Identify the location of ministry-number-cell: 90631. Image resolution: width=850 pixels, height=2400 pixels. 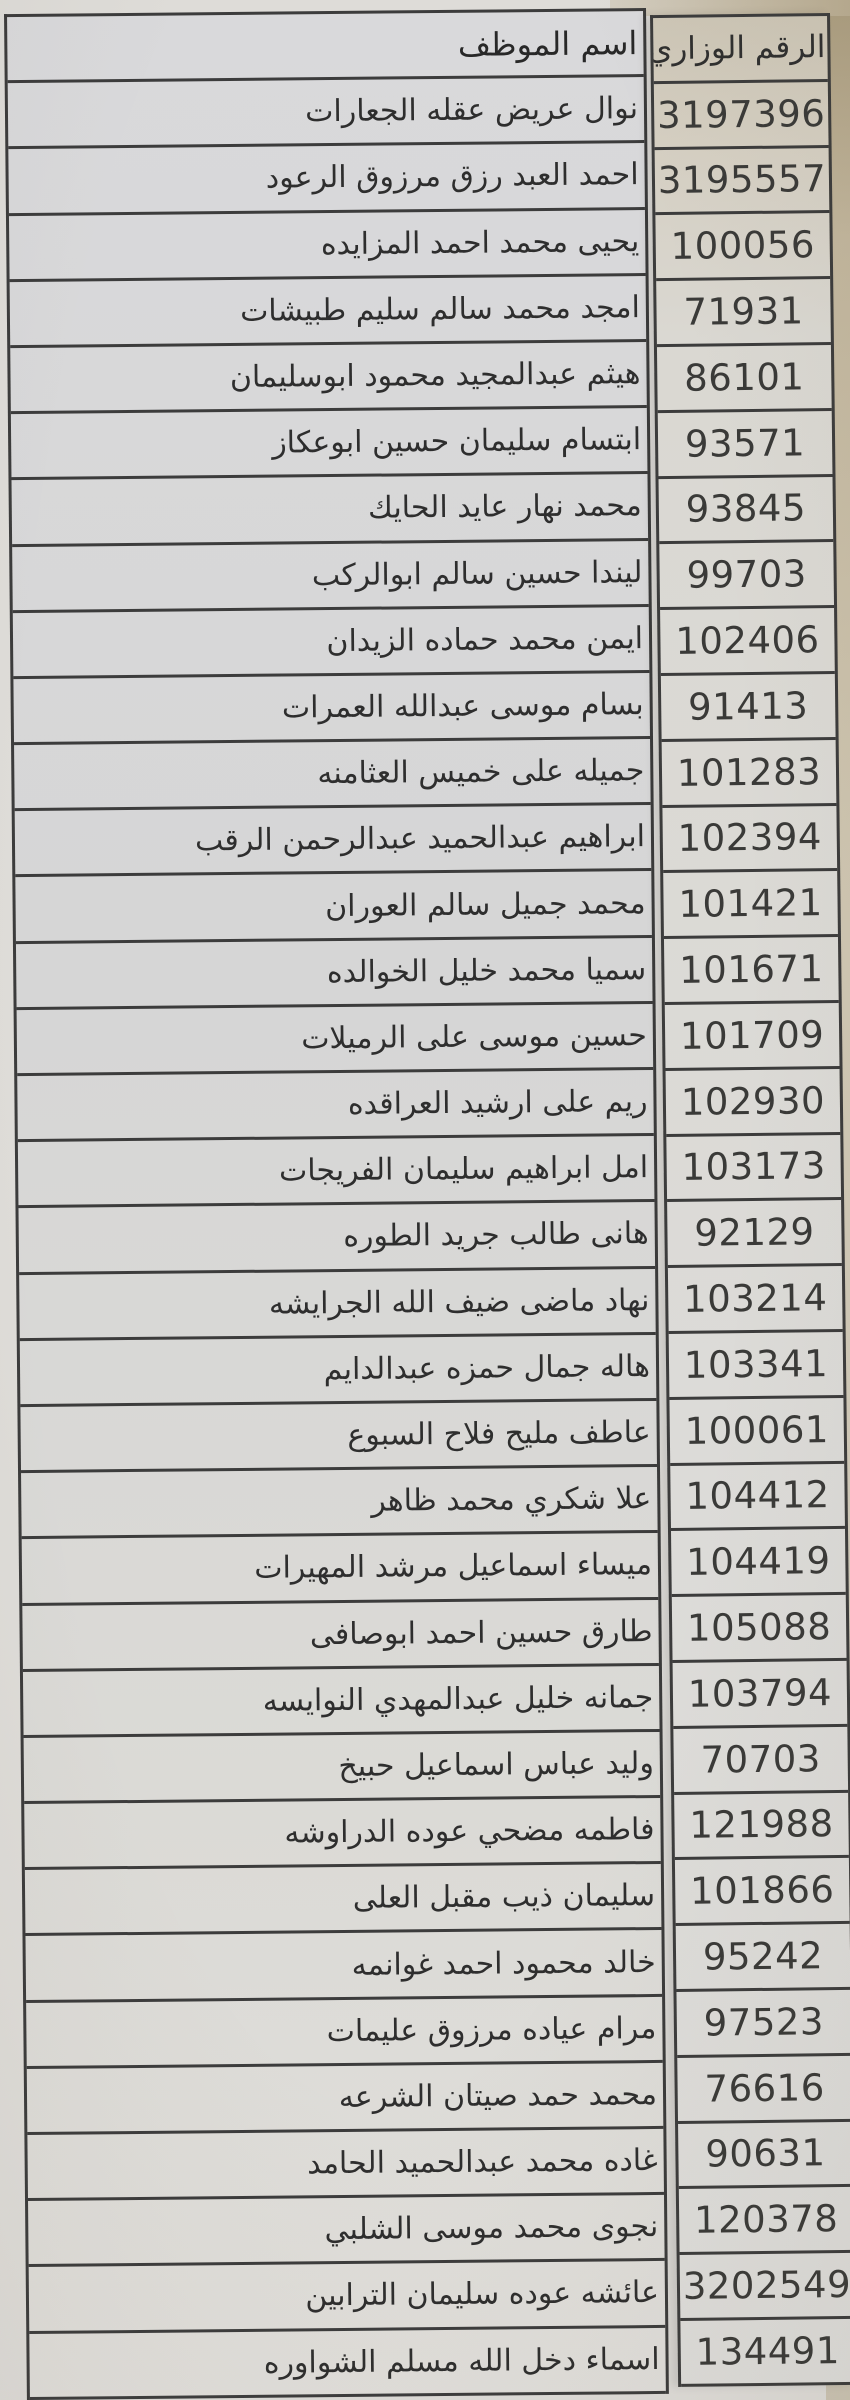
(765, 2154).